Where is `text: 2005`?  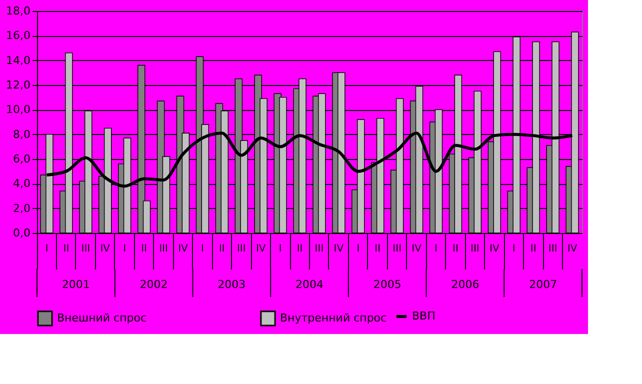 text: 2005 is located at coordinates (387, 284).